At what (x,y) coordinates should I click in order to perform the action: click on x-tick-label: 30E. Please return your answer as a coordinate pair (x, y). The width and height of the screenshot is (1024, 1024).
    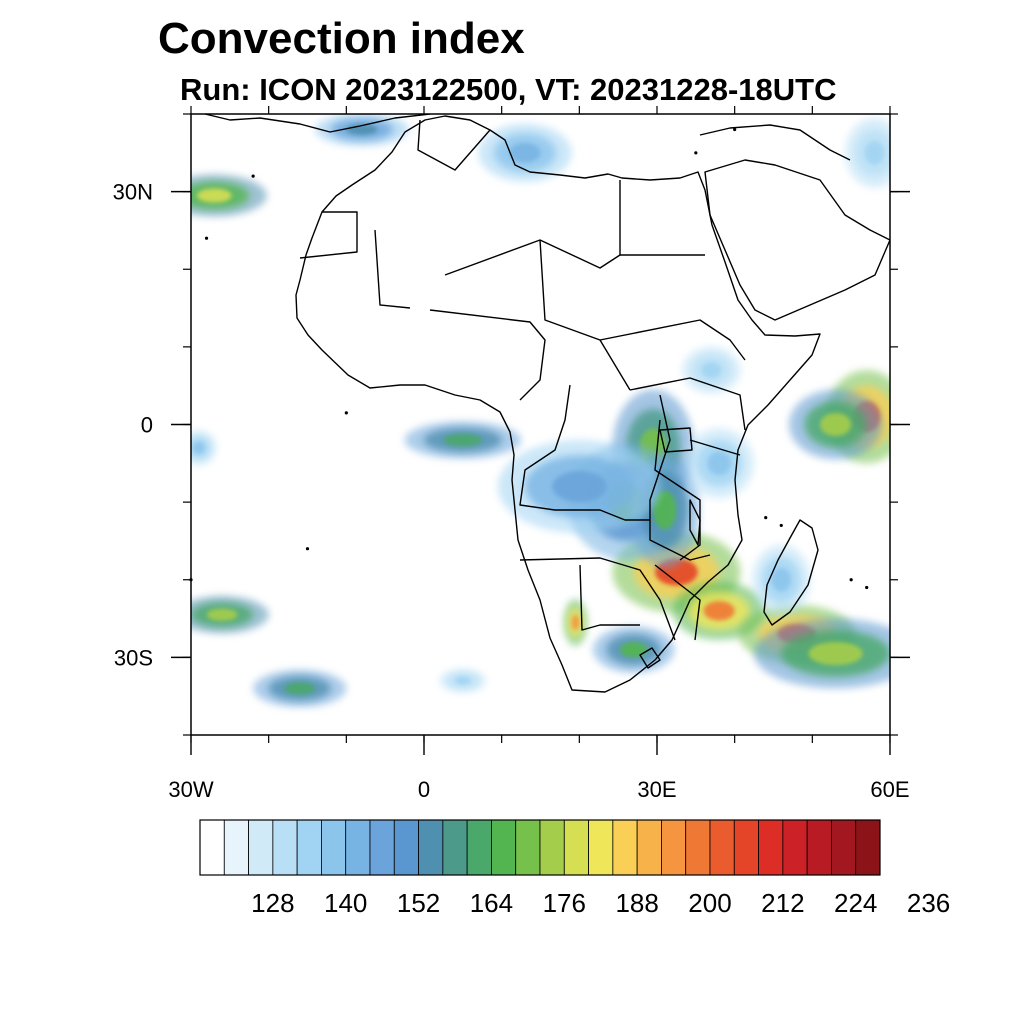
    Looking at the image, I should click on (656, 789).